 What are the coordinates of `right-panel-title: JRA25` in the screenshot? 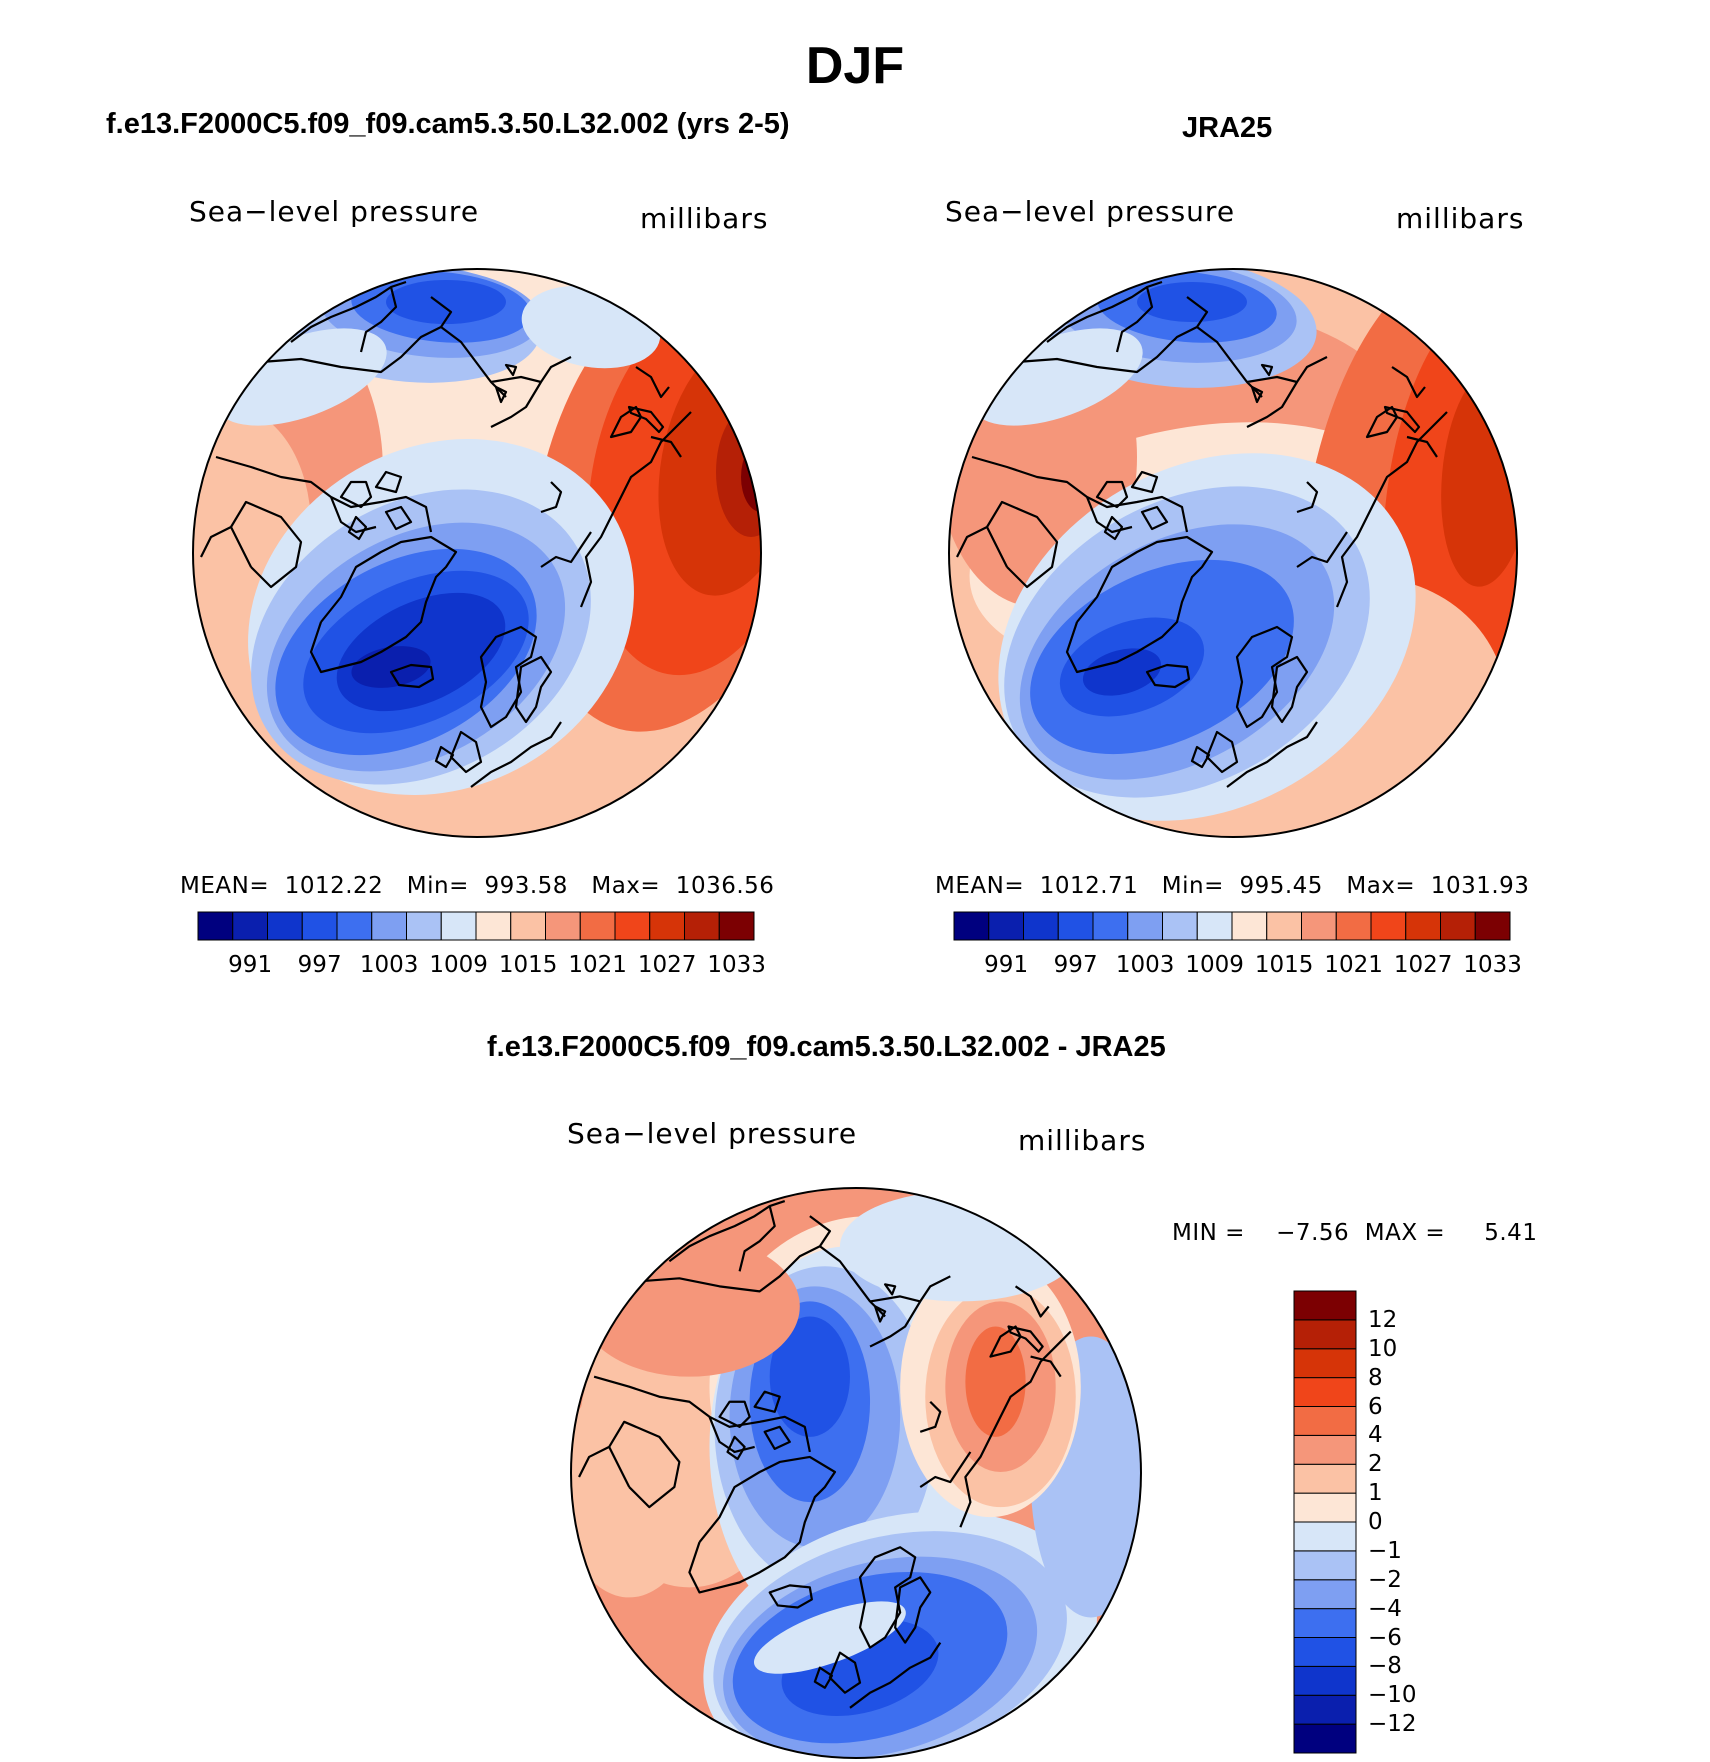 It's located at (1227, 128).